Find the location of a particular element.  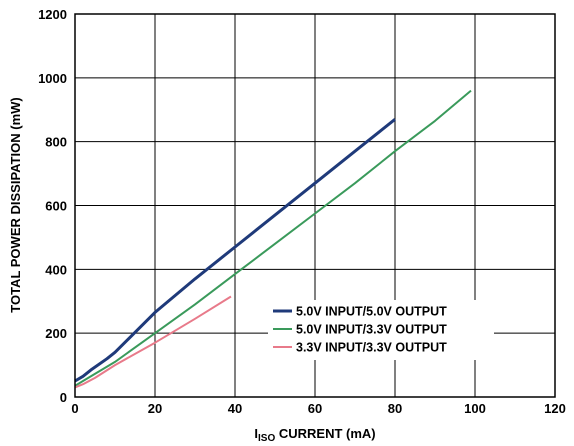

y-tick-label: 0 is located at coordinates (63, 397).